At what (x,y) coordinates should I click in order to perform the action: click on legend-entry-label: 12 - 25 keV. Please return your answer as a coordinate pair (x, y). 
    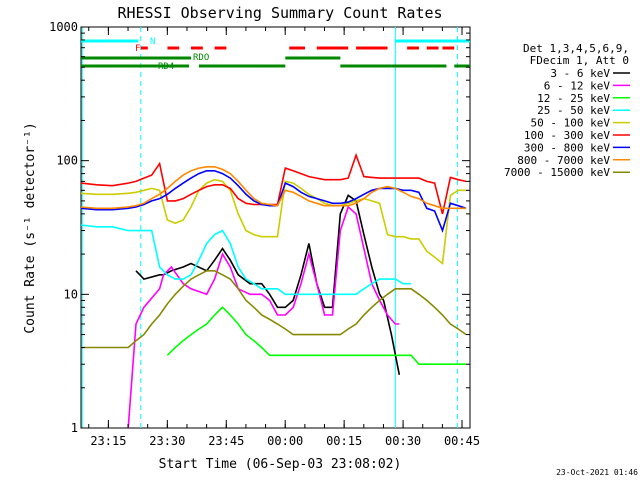
    Looking at the image, I should click on (573, 98).